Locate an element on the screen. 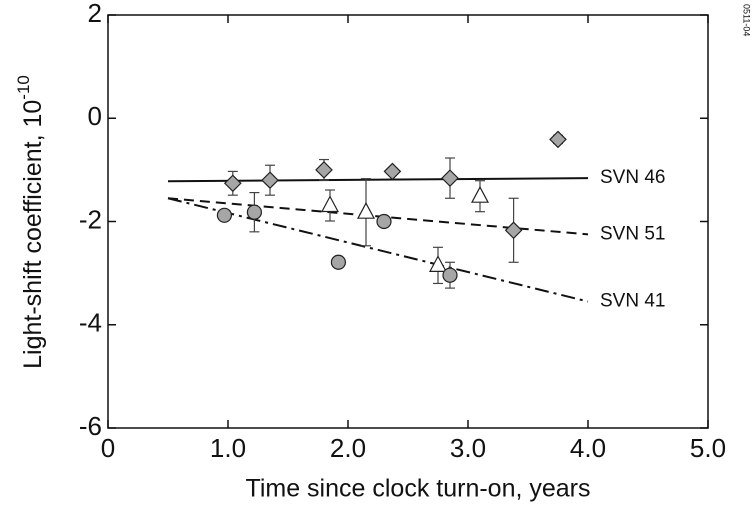 The image size is (754, 509). x-tick-label: 0 is located at coordinates (108, 448).